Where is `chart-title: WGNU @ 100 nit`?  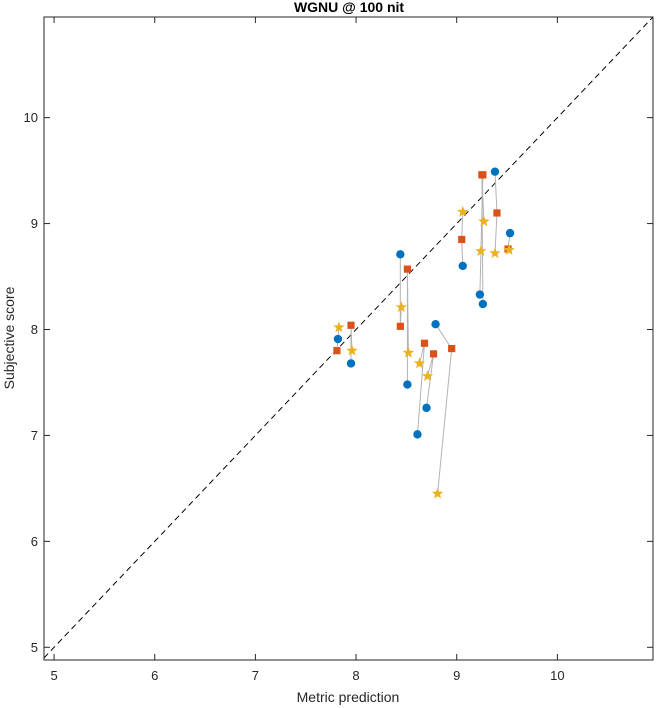
chart-title: WGNU @ 100 nit is located at coordinates (349, 7).